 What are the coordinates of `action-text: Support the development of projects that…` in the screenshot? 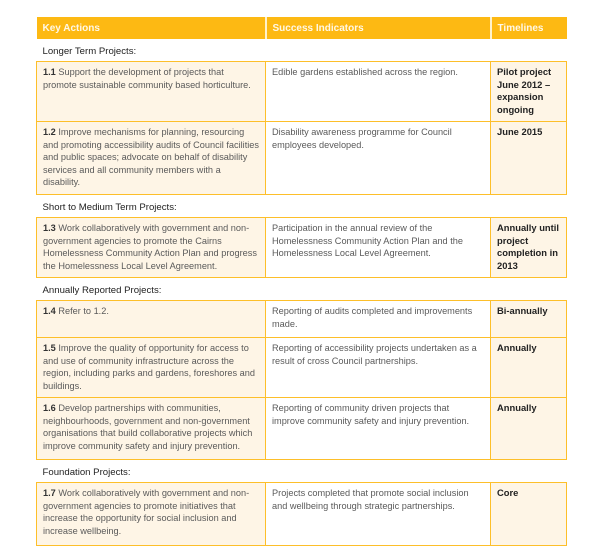 It's located at (147, 78).